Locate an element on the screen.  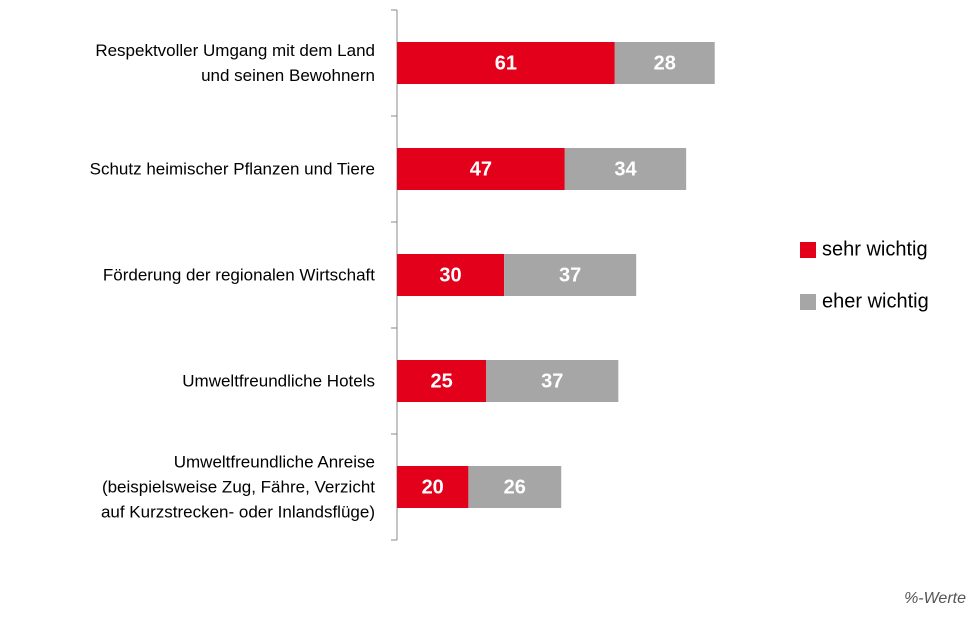
value-label: 25 is located at coordinates (442, 381).